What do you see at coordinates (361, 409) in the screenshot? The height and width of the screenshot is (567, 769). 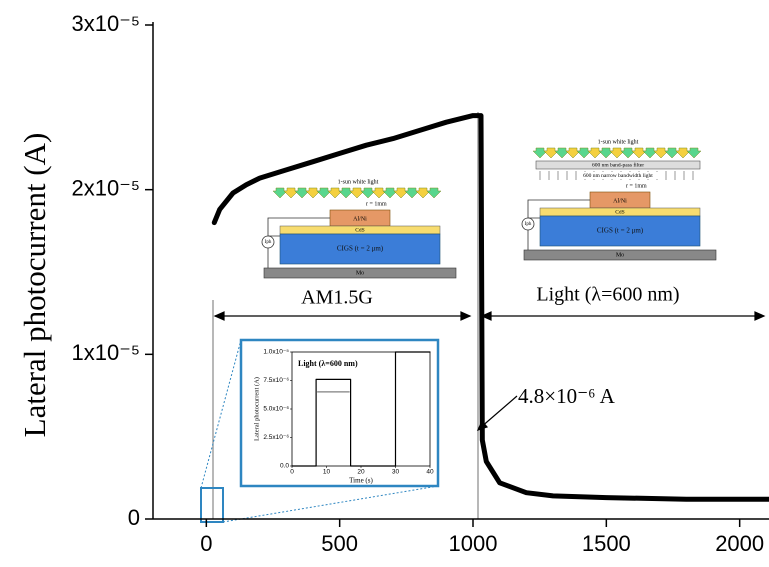 I see `data-line` at bounding box center [361, 409].